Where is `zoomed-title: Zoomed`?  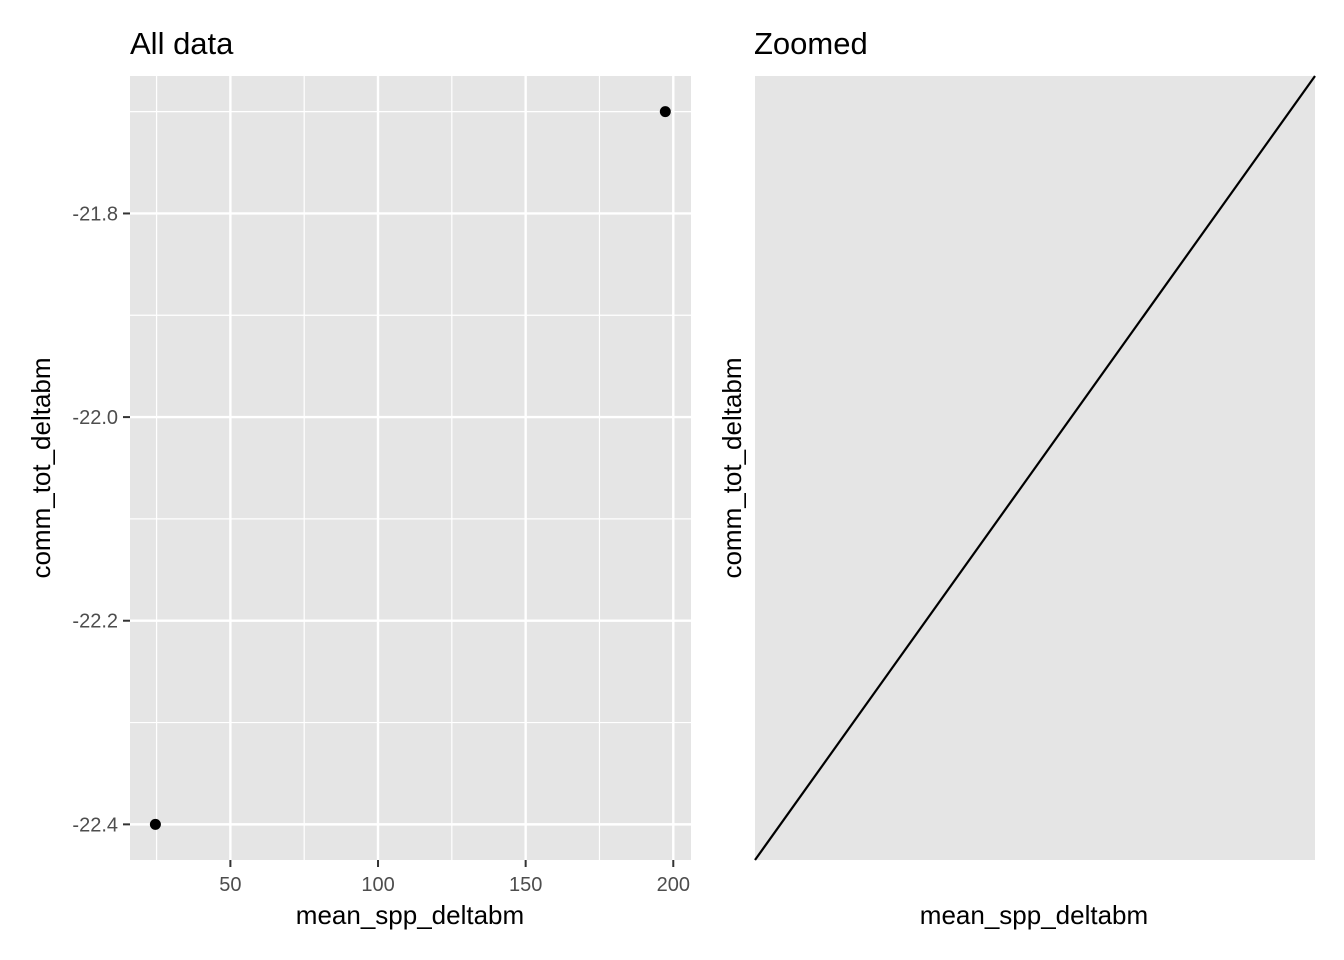
zoomed-title: Zoomed is located at coordinates (811, 43).